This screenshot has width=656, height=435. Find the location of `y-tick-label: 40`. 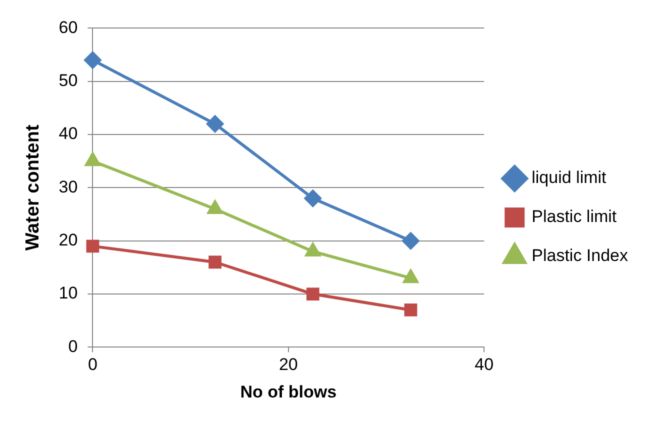

y-tick-label: 40 is located at coordinates (68, 134).